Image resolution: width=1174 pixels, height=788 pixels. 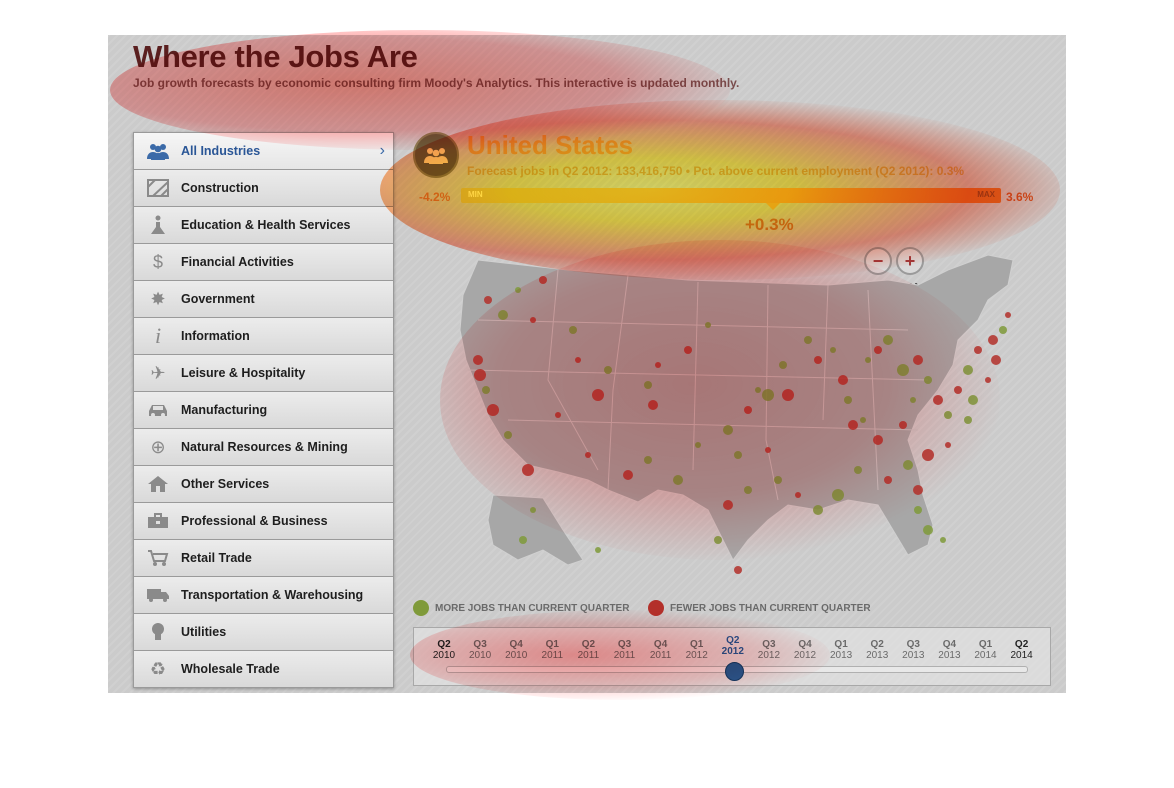 What do you see at coordinates (805, 650) in the screenshot?
I see `timeline-tick: Q4 2012` at bounding box center [805, 650].